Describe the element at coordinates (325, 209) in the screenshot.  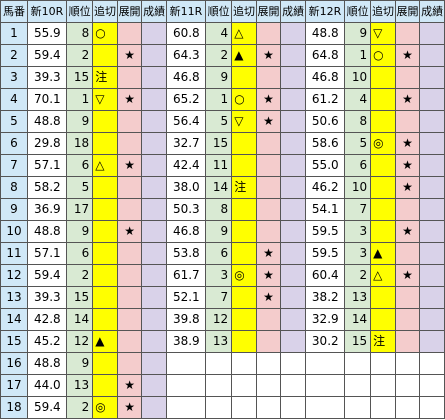
I see `index-value-cell: 54.1` at that location.